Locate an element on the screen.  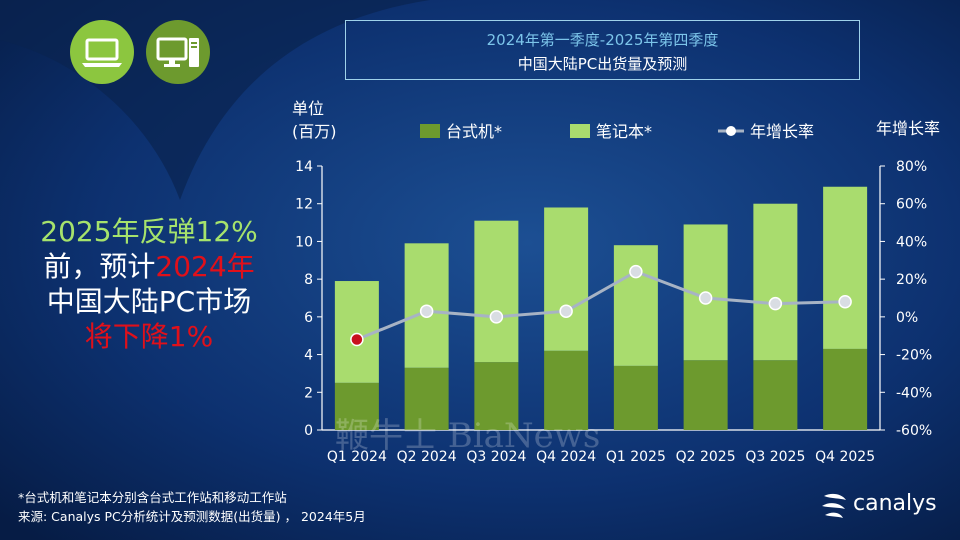
x-tick-label: Q2 2025 is located at coordinates (706, 457).